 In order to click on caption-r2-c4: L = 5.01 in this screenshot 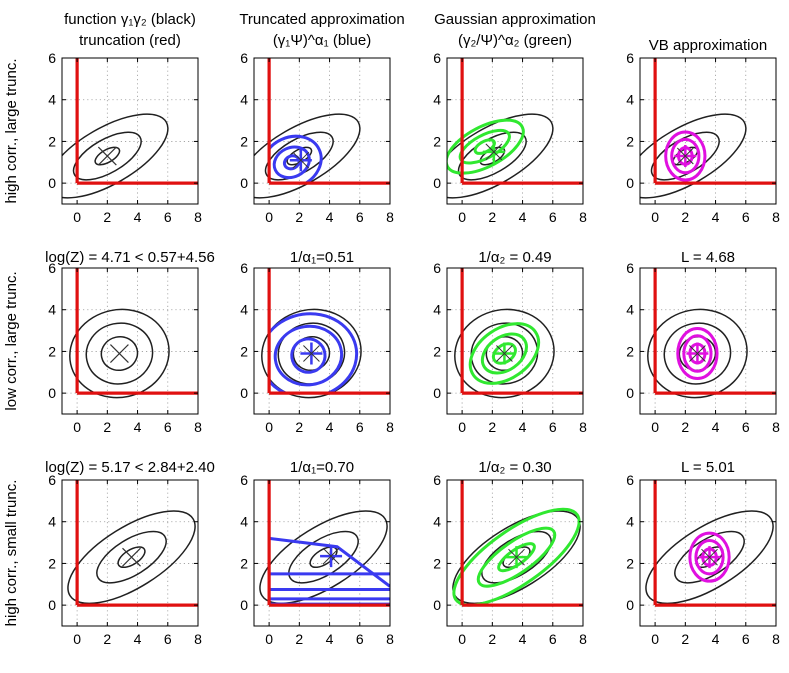, I will do `click(708, 467)`.